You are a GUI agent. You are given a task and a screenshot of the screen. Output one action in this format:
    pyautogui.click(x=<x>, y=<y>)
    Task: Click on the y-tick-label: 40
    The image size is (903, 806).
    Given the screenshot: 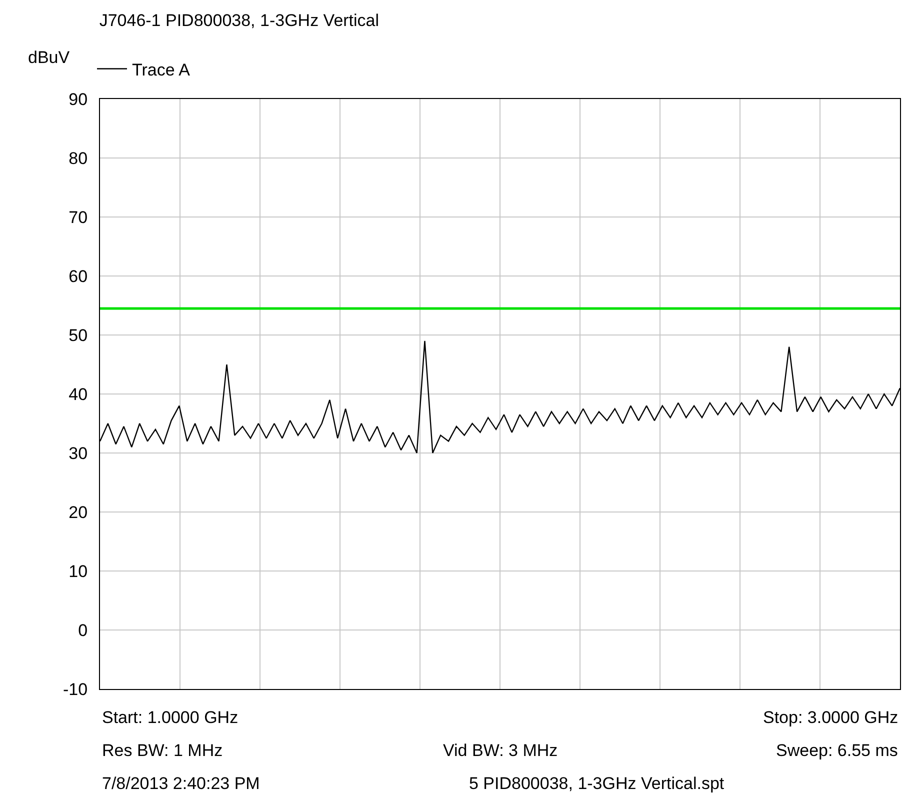 What is the action you would take?
    pyautogui.click(x=78, y=394)
    